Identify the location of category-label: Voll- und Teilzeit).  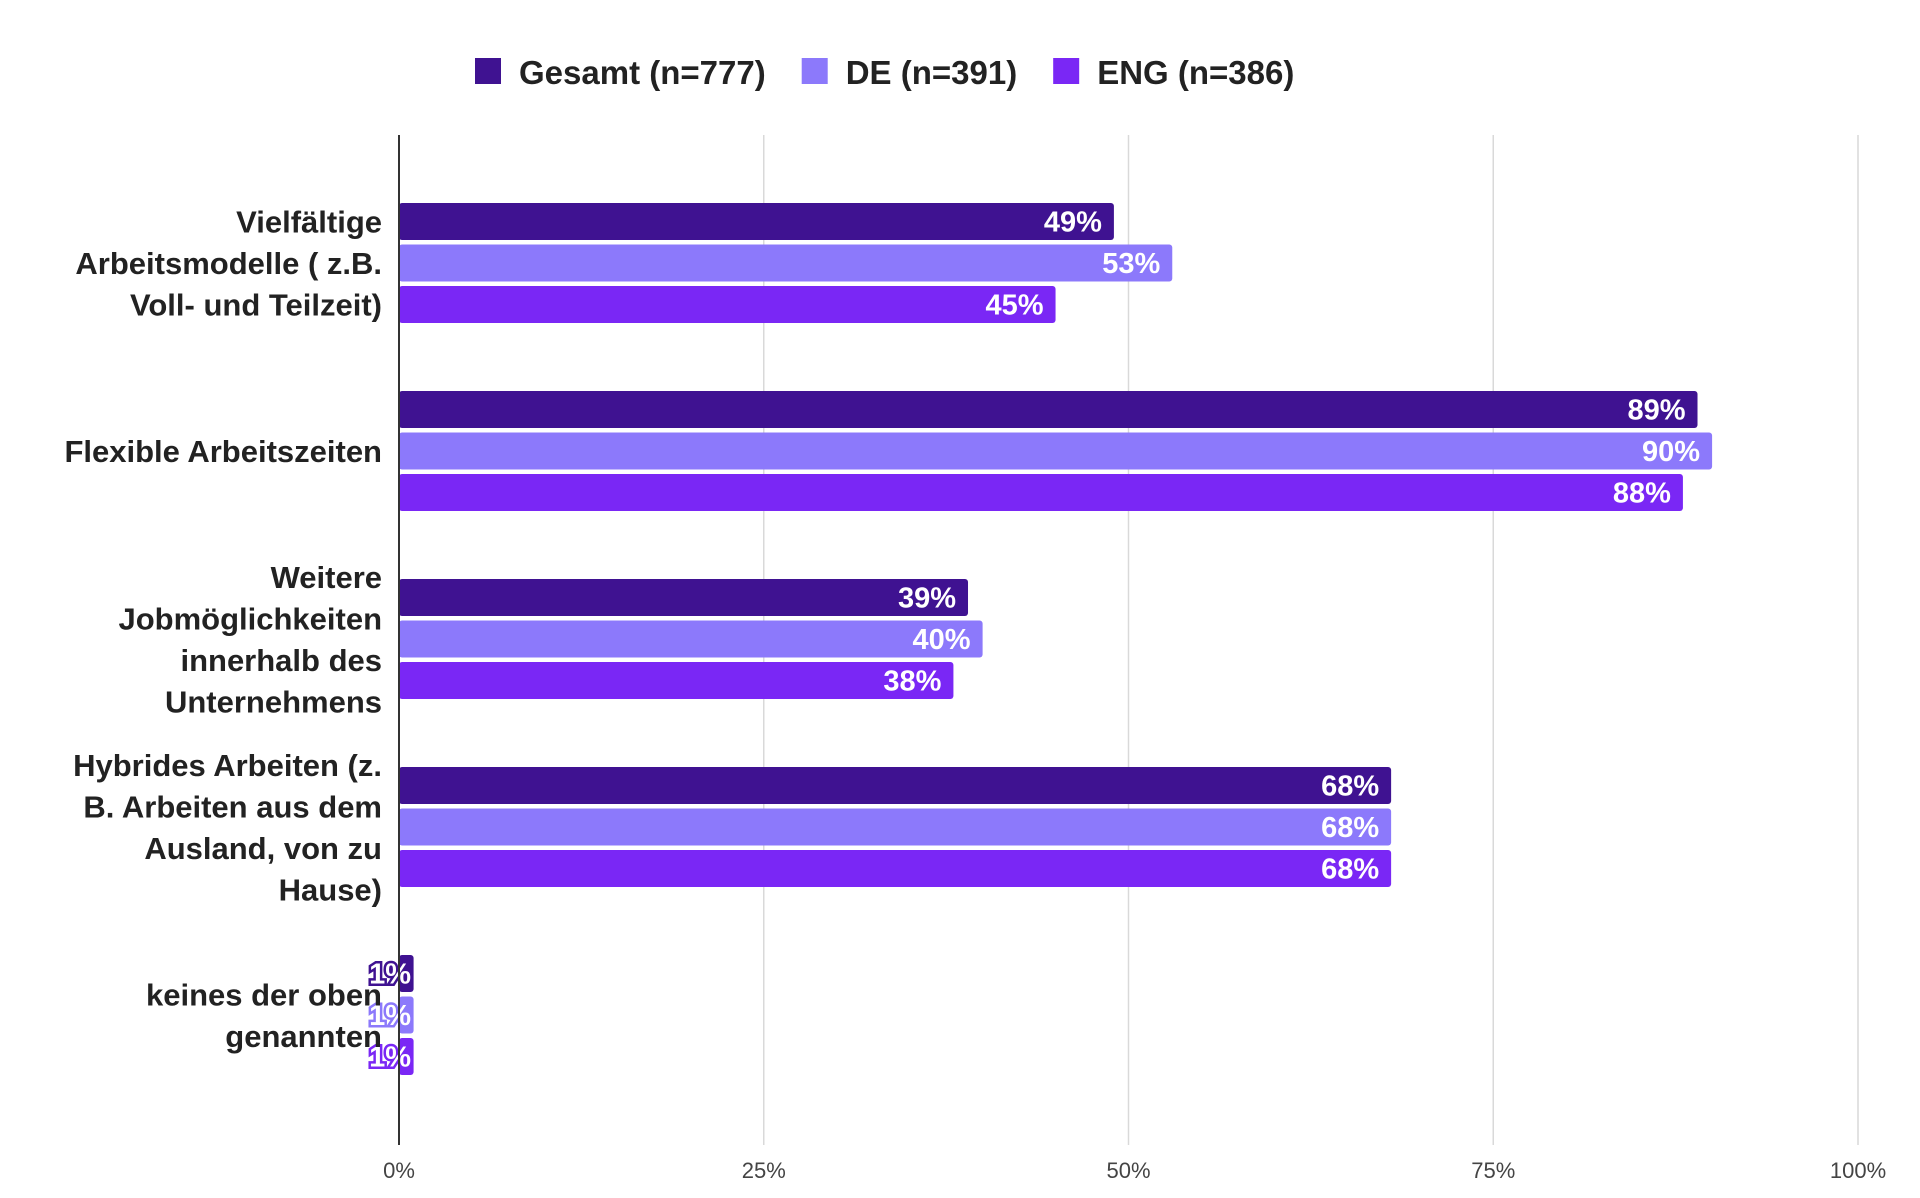
(256, 305).